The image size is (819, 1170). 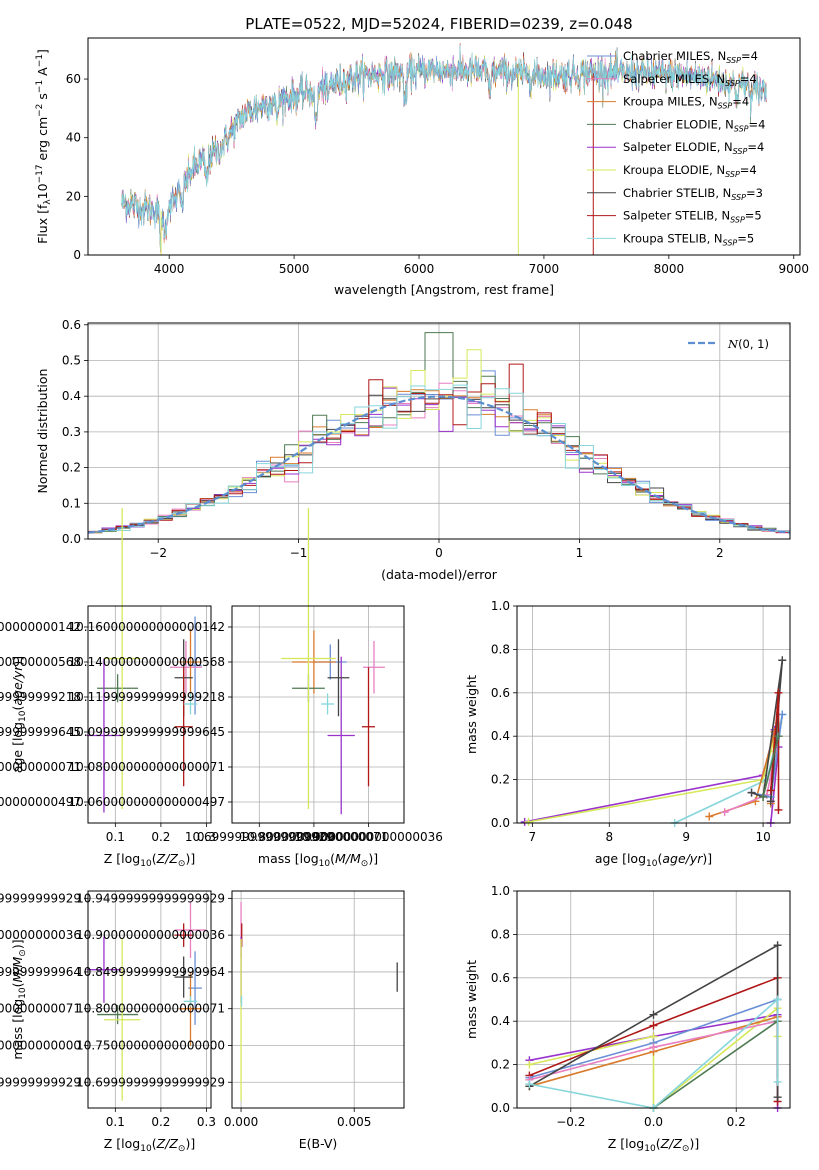 I want to click on weight-line-kroupa-stelib, so click(x=654, y=1053).